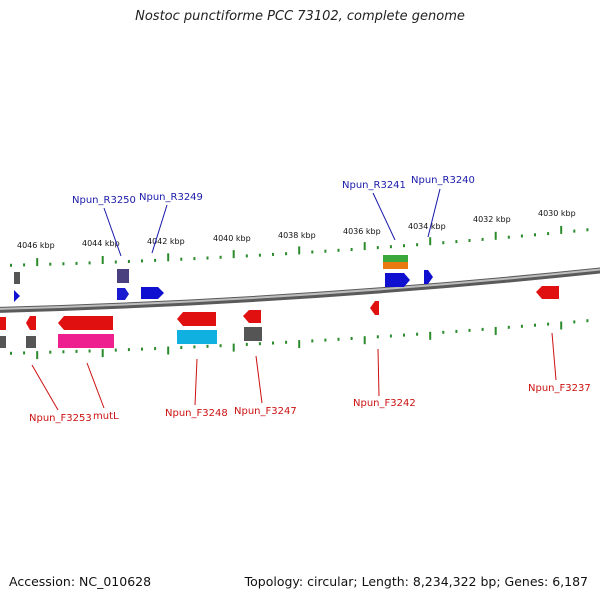 This screenshot has width=600, height=600. Describe the element at coordinates (384, 403) in the screenshot. I see `gene-label-npun-f3242: Npun_F3242` at that location.